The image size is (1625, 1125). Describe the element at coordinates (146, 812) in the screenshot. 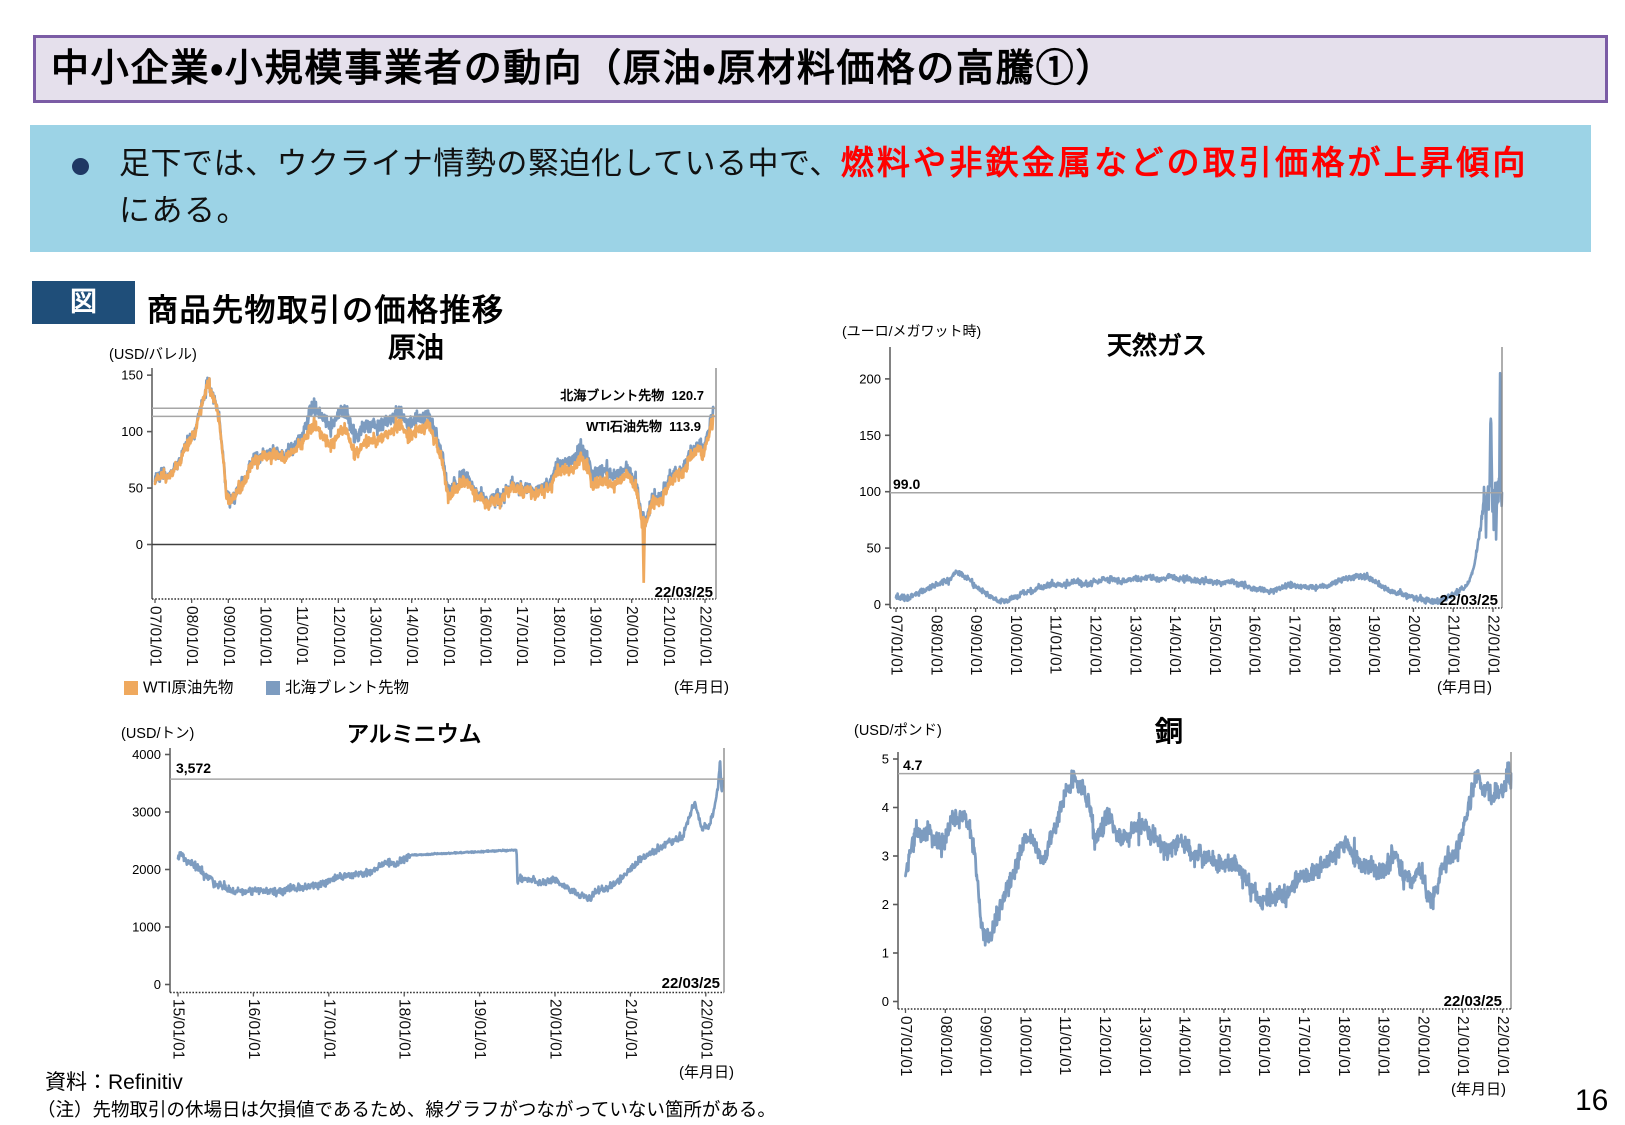

I see `svg-text: 3000` at that location.